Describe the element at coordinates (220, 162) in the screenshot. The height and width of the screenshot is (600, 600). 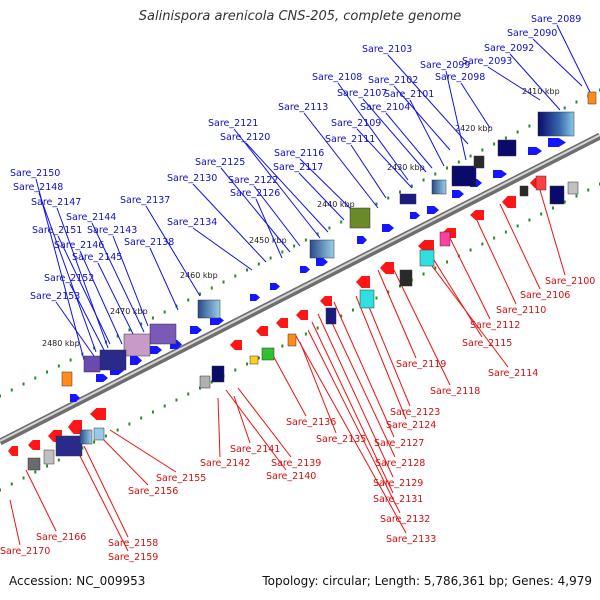
I see `upper-gene-label: Sare_2125` at that location.